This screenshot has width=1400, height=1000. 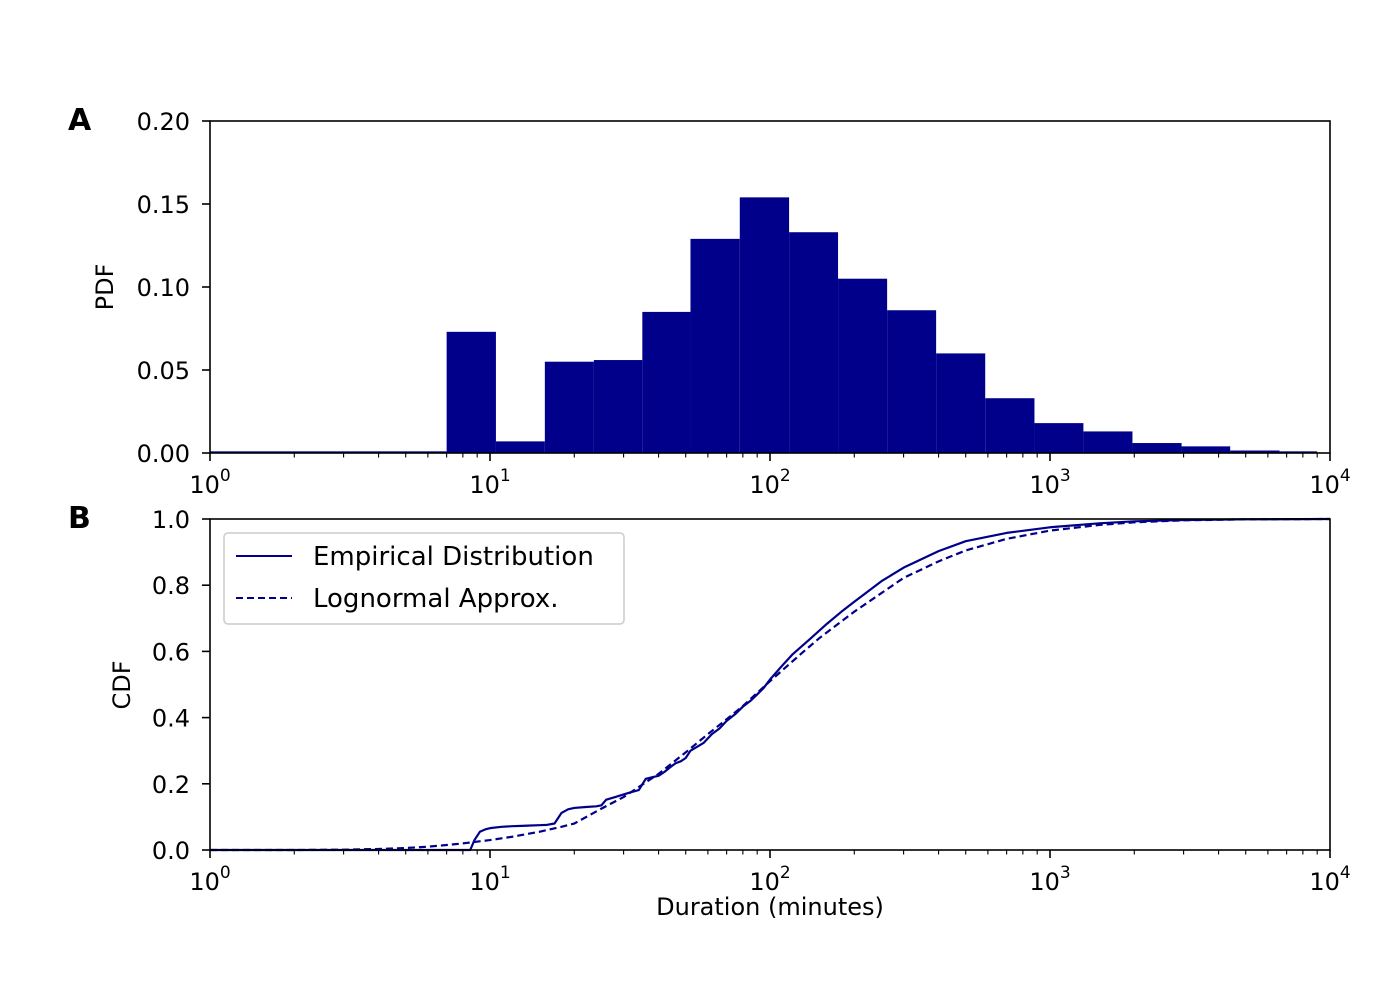 I want to click on panel-b-y-tick-label: 0.2, so click(x=171, y=785).